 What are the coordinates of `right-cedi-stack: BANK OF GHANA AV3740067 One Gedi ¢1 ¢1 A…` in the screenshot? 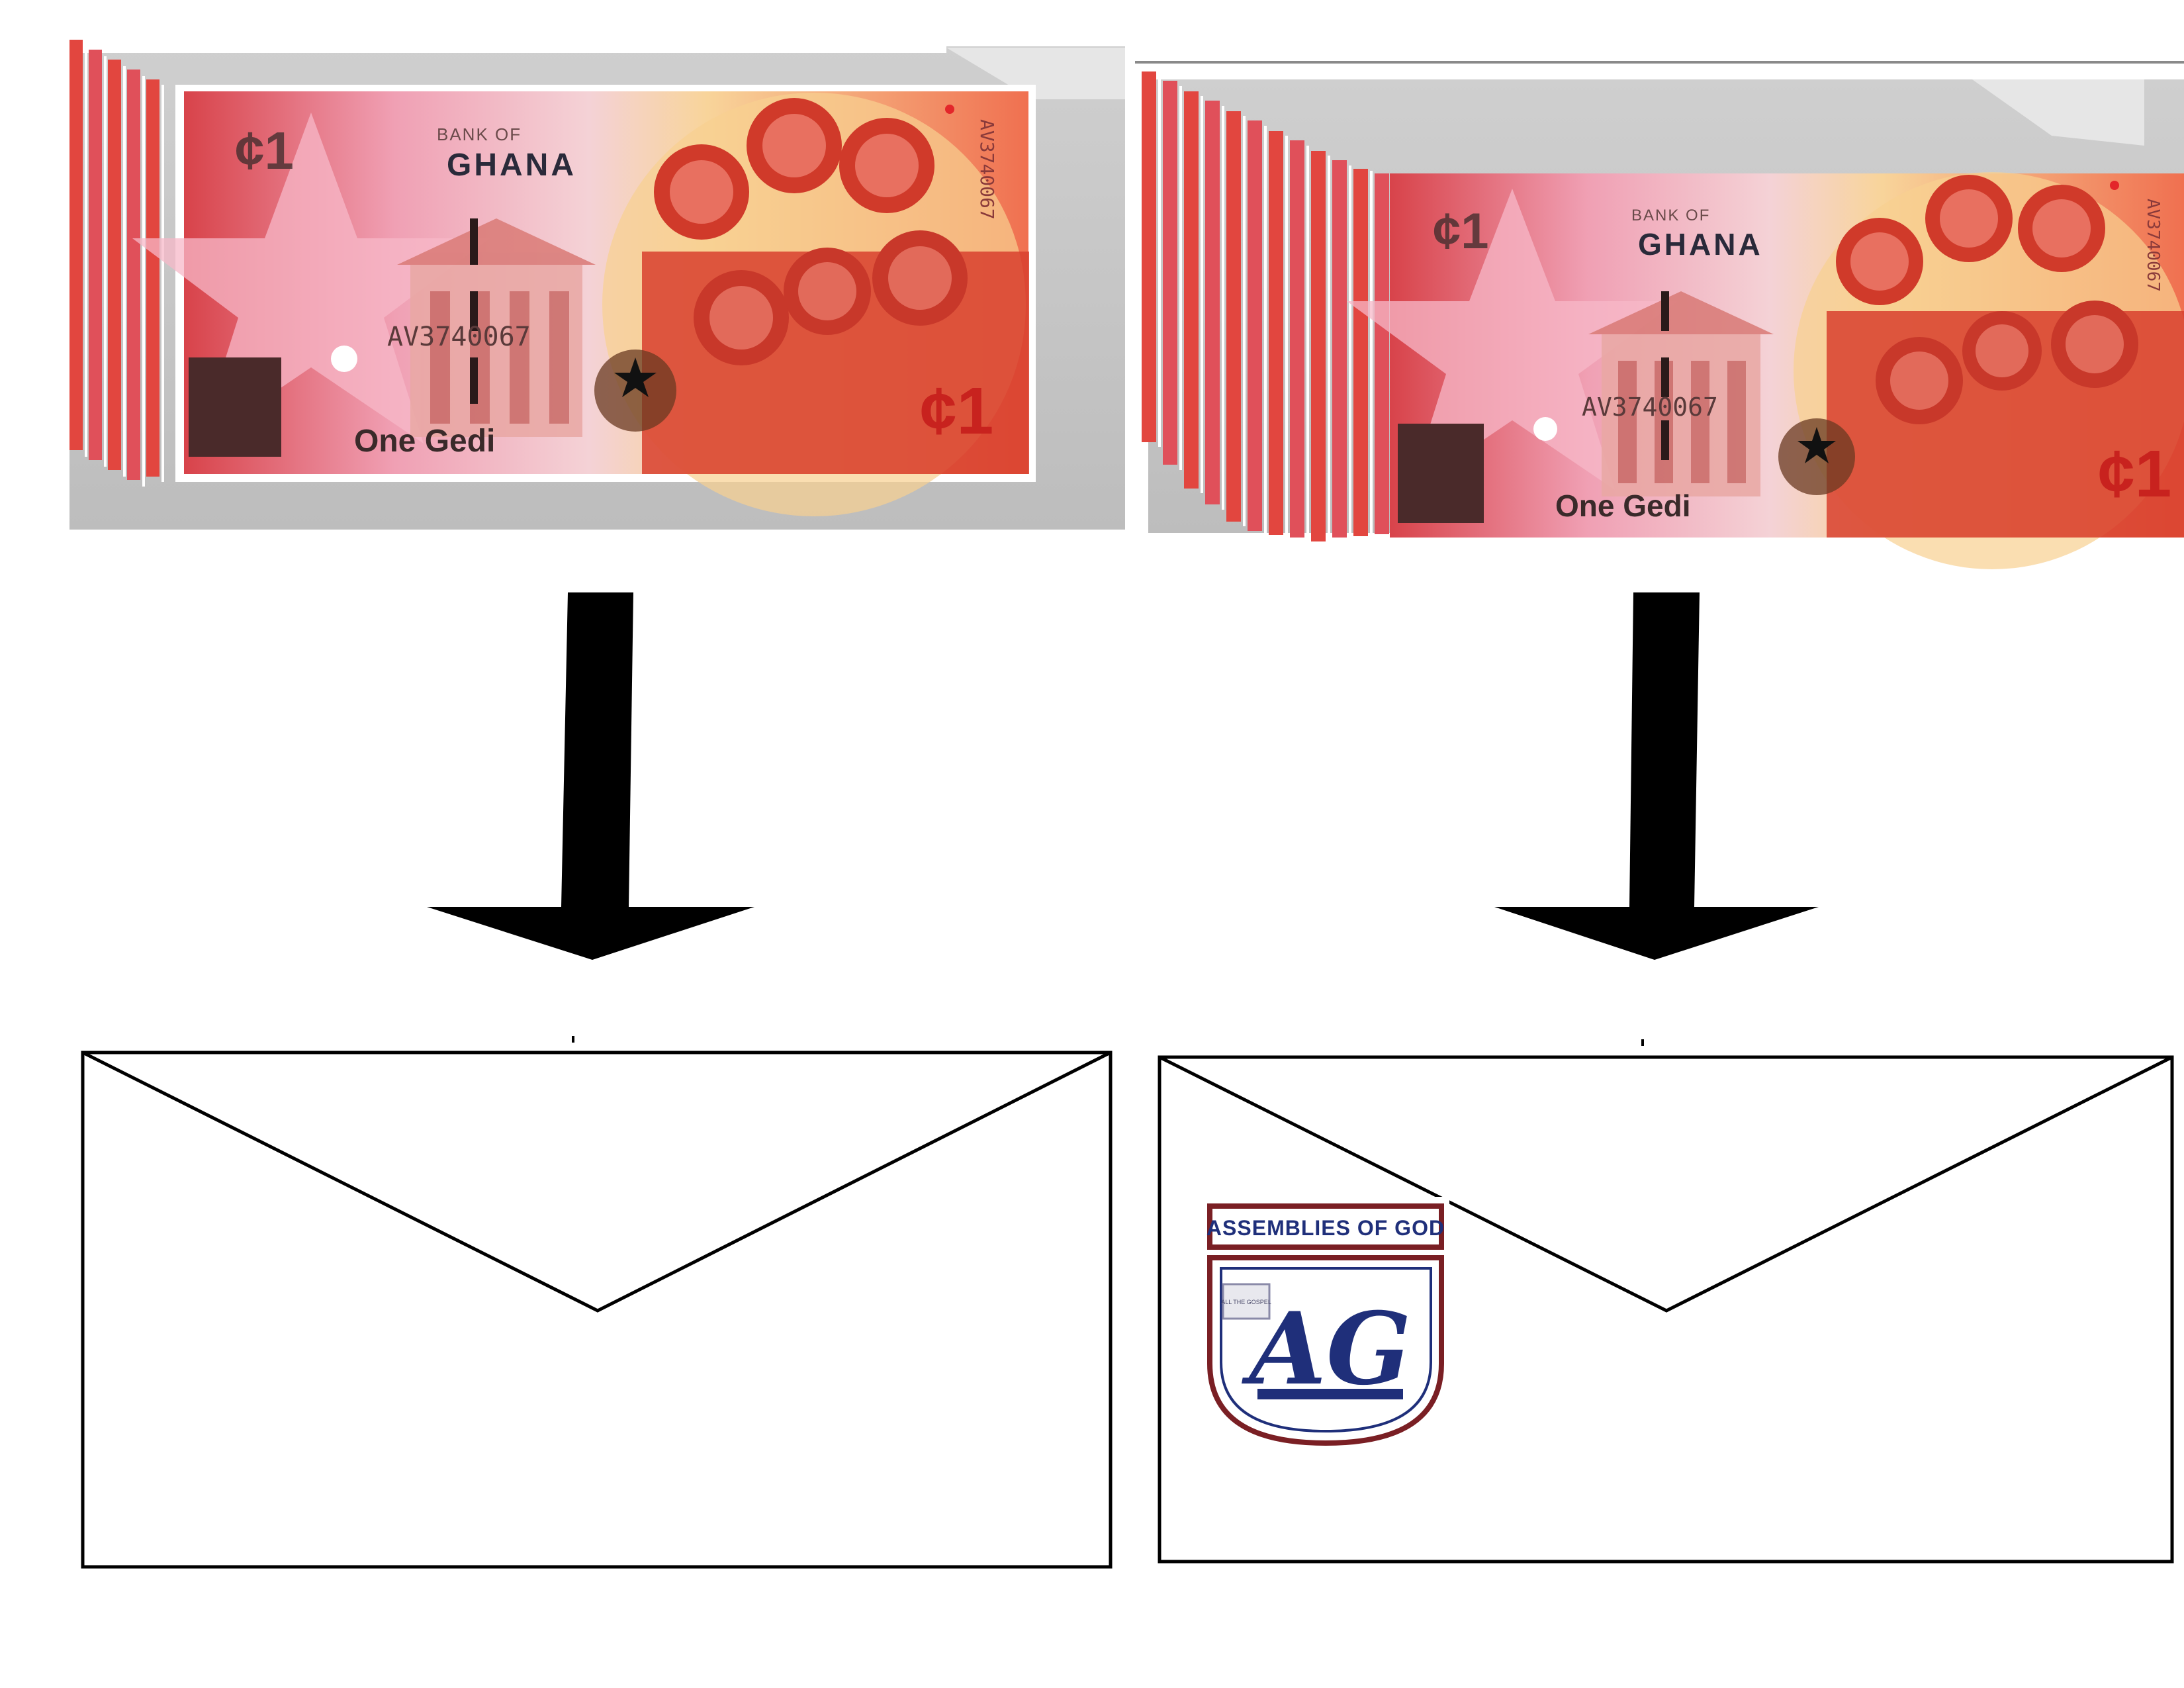 It's located at (1659, 315).